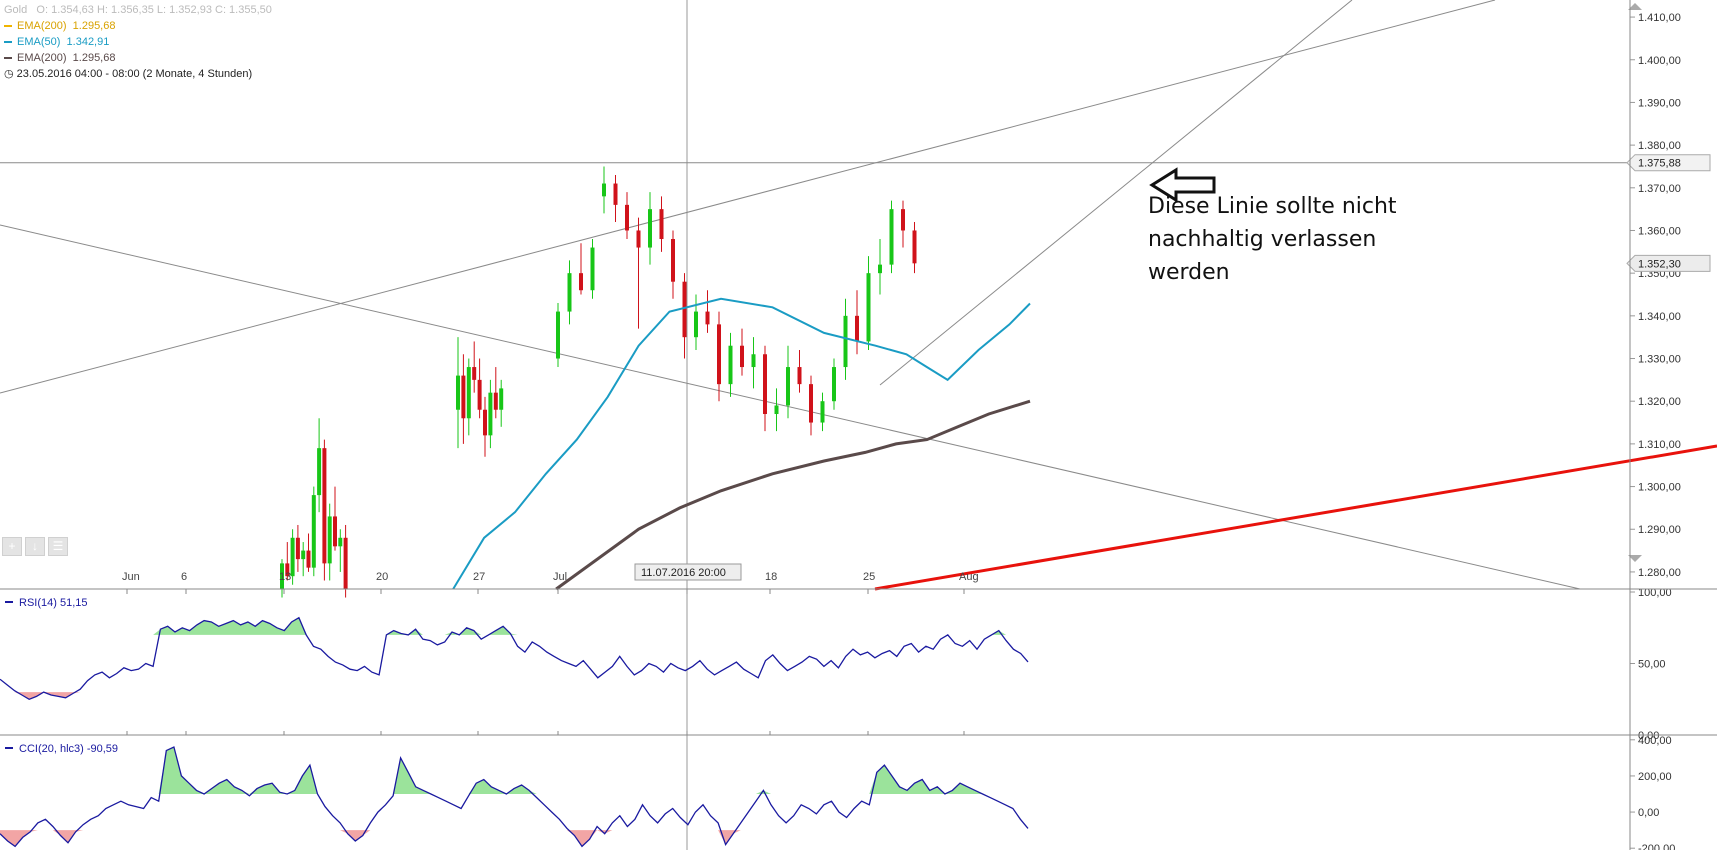  I want to click on y-tick-label: 50,00, so click(1652, 665).